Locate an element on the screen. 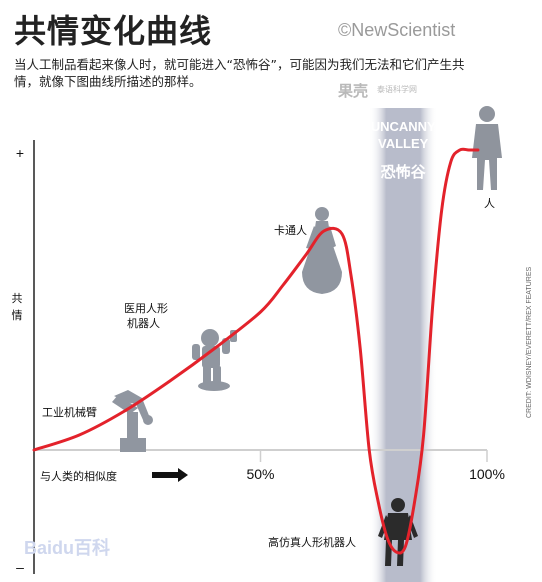 This screenshot has width=542, height=582. annotation-label: 医用人形机器人 is located at coordinates (146, 316).